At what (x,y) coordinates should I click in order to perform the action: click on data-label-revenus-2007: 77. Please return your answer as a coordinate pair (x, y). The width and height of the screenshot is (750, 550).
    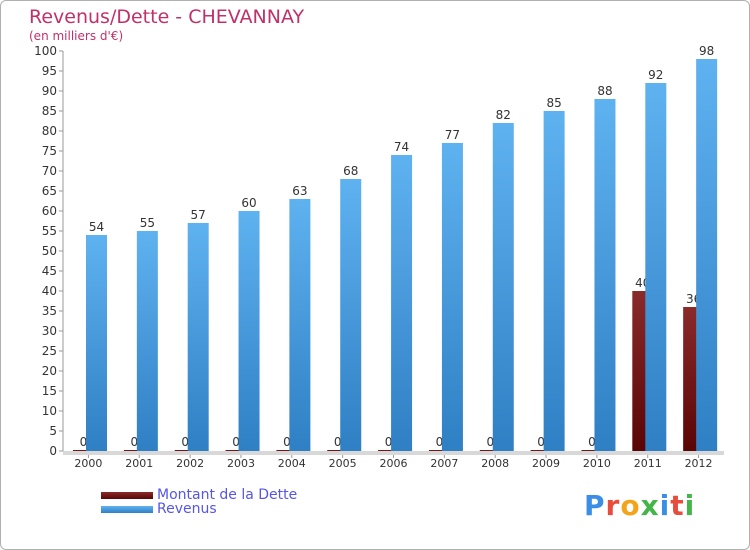
    Looking at the image, I should click on (452, 135).